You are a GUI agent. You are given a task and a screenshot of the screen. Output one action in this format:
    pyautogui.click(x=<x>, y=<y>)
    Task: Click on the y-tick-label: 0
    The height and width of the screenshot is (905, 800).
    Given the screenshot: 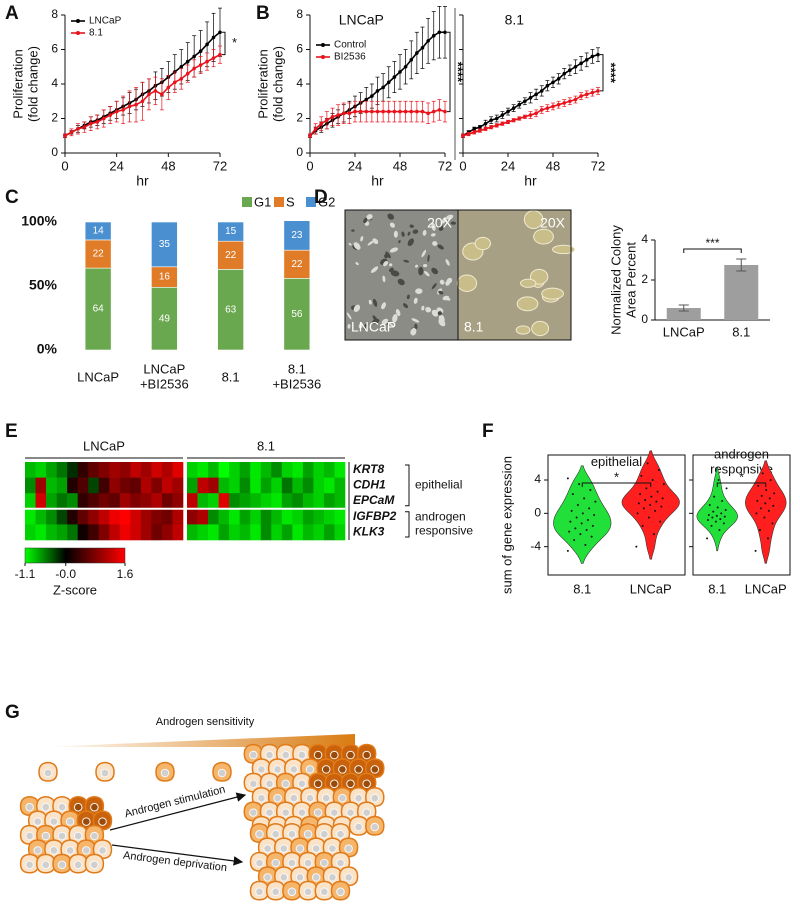 What is the action you would take?
    pyautogui.click(x=299, y=152)
    